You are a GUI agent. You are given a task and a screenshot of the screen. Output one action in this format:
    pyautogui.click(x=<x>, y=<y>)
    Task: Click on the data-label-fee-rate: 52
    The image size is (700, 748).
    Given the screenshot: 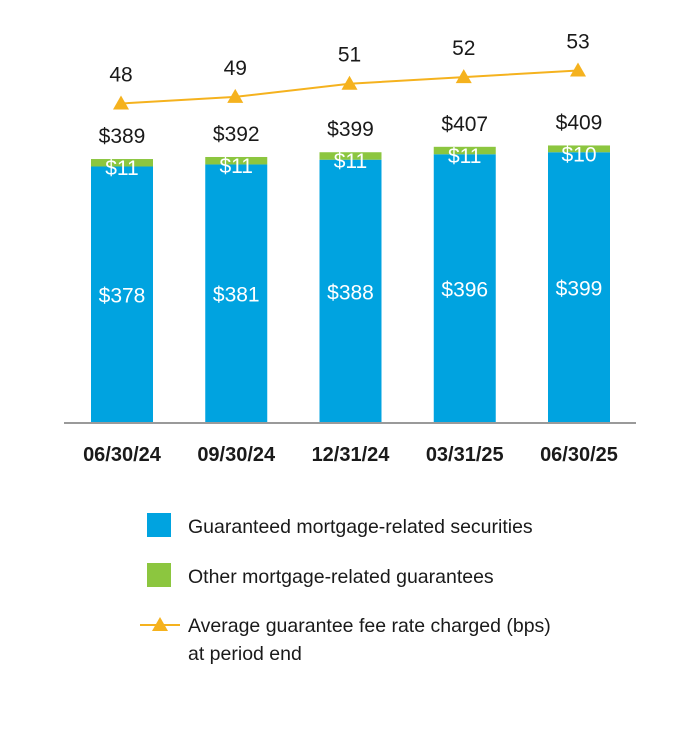 What is the action you would take?
    pyautogui.click(x=463, y=48)
    